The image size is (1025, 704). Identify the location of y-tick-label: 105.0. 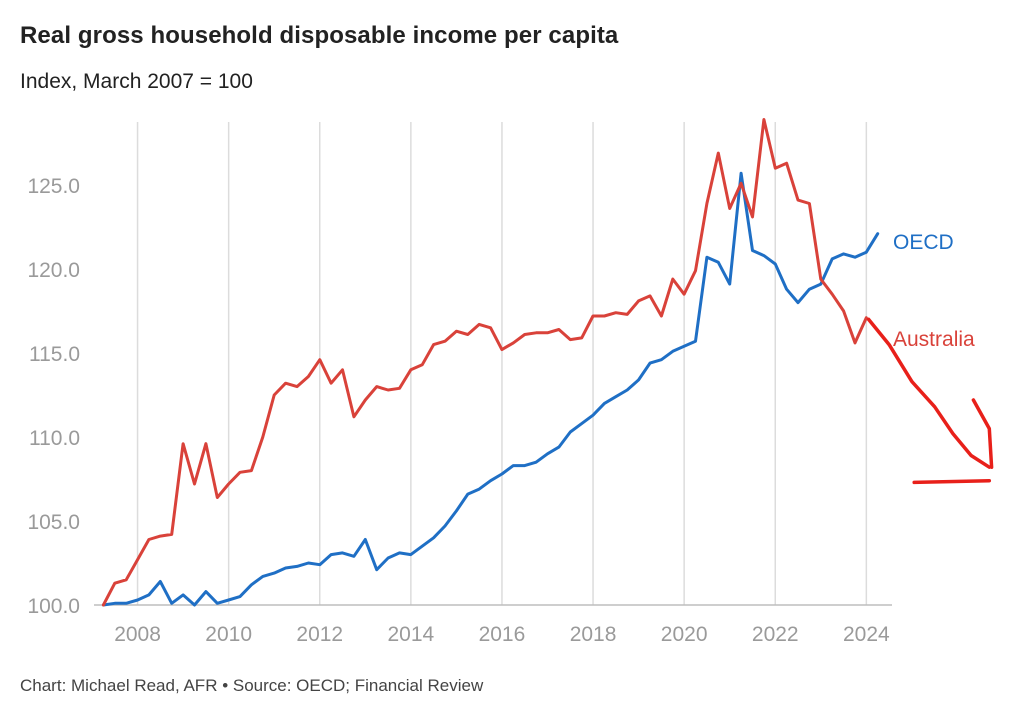
(53, 522).